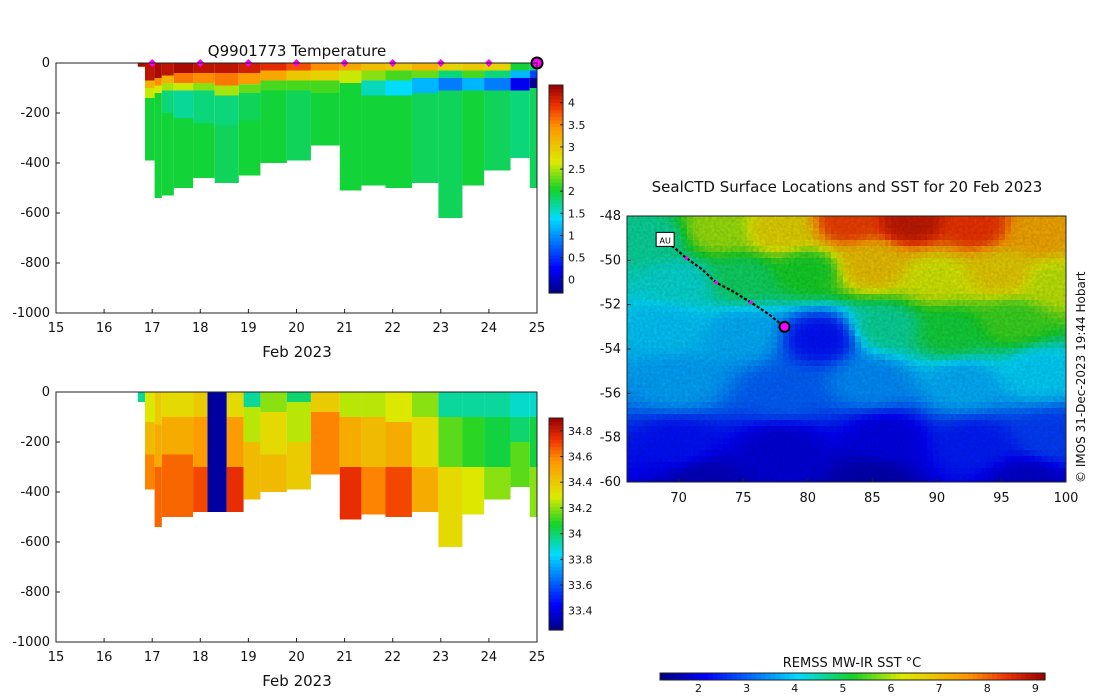 The width and height of the screenshot is (1100, 700). Describe the element at coordinates (35, 592) in the screenshot. I see `y-tick-label: -800` at that location.